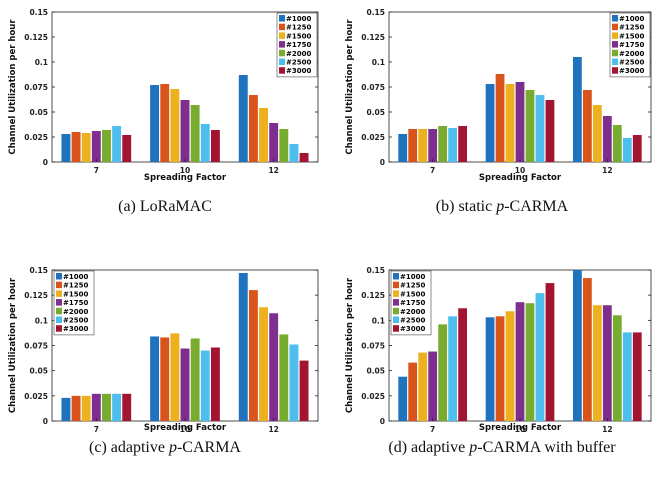 Image resolution: width=669 pixels, height=478 pixels. Describe the element at coordinates (129, 447) in the screenshot. I see `caption-c-prefix: (c) adaptive` at that location.